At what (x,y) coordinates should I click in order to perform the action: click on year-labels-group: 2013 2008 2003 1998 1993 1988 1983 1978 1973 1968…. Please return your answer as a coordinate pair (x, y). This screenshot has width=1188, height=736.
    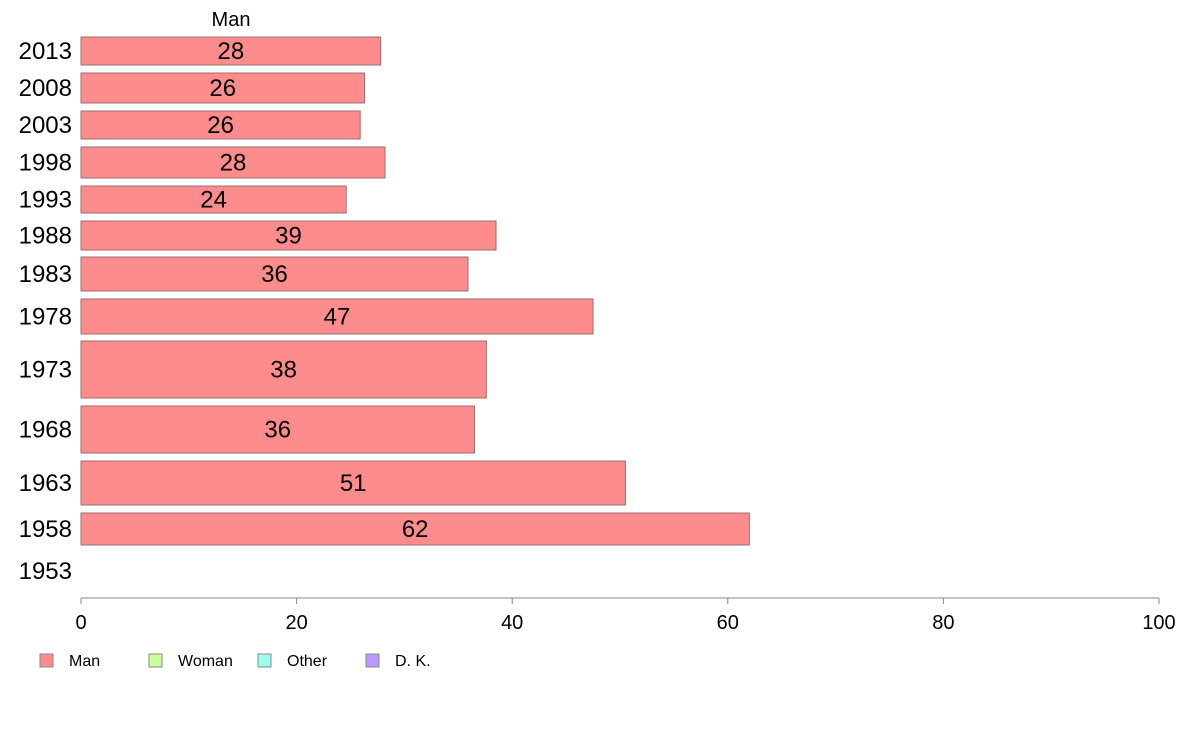
    Looking at the image, I should click on (45, 311).